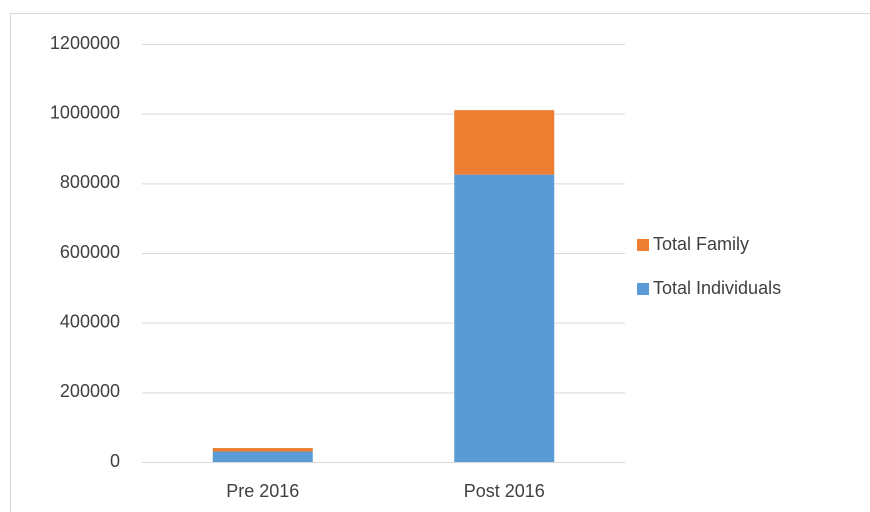 This screenshot has width=870, height=512. What do you see at coordinates (90, 252) in the screenshot?
I see `y-tick-label: 600000` at bounding box center [90, 252].